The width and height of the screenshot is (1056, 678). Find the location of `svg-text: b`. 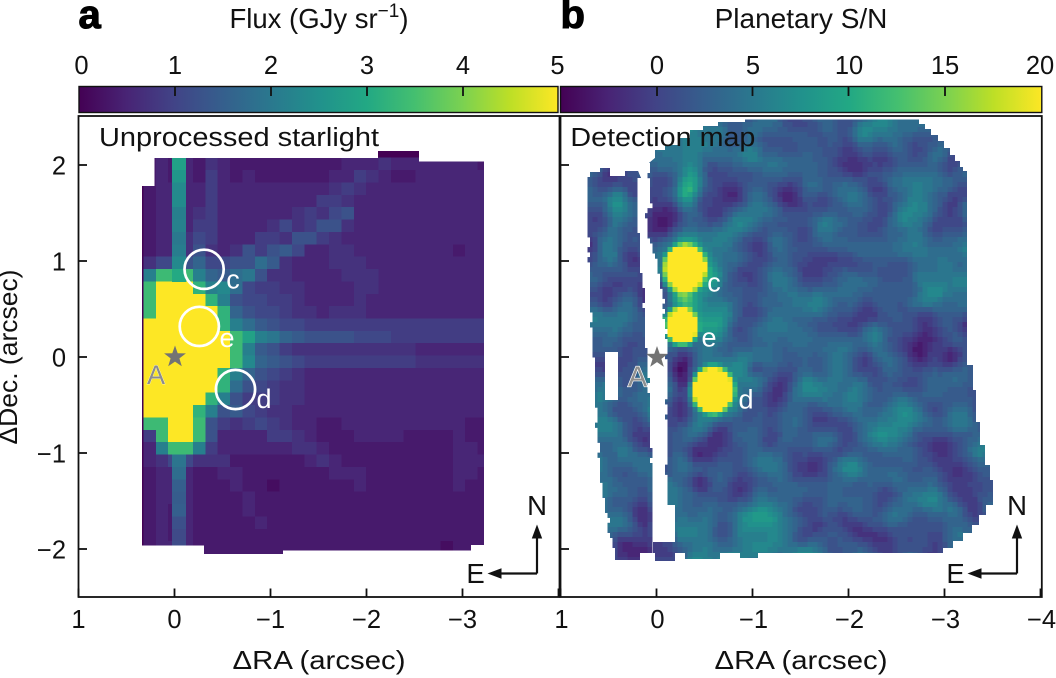

svg-text: b is located at coordinates (573, 18).